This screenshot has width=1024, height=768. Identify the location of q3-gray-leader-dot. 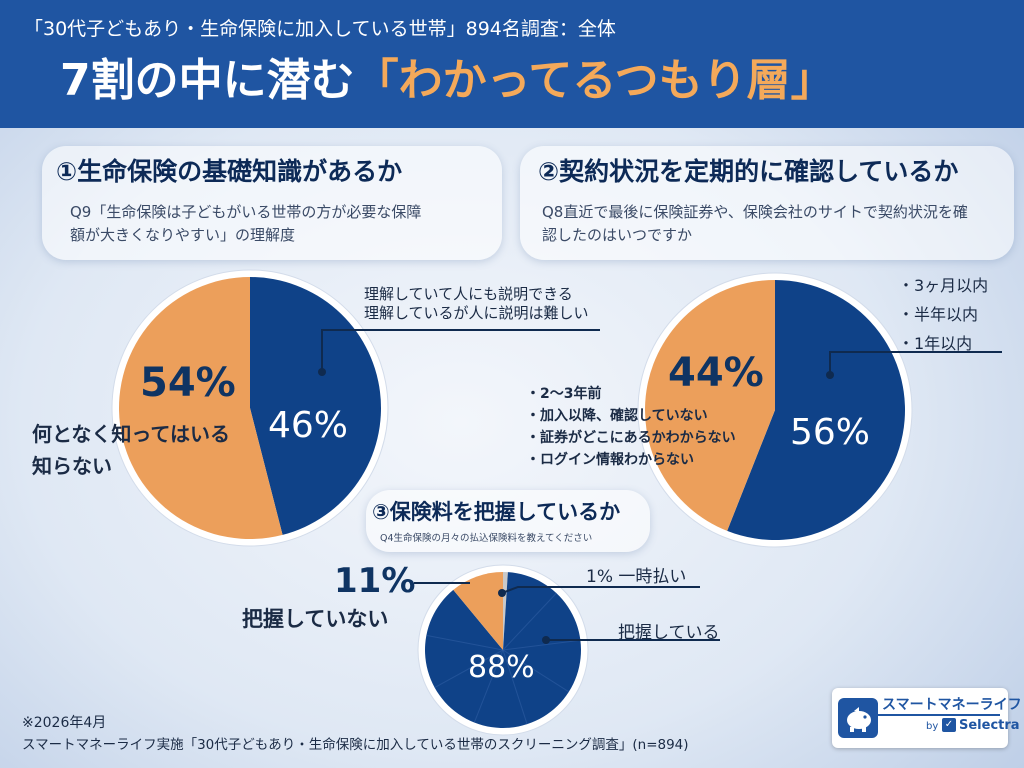
(502, 593).